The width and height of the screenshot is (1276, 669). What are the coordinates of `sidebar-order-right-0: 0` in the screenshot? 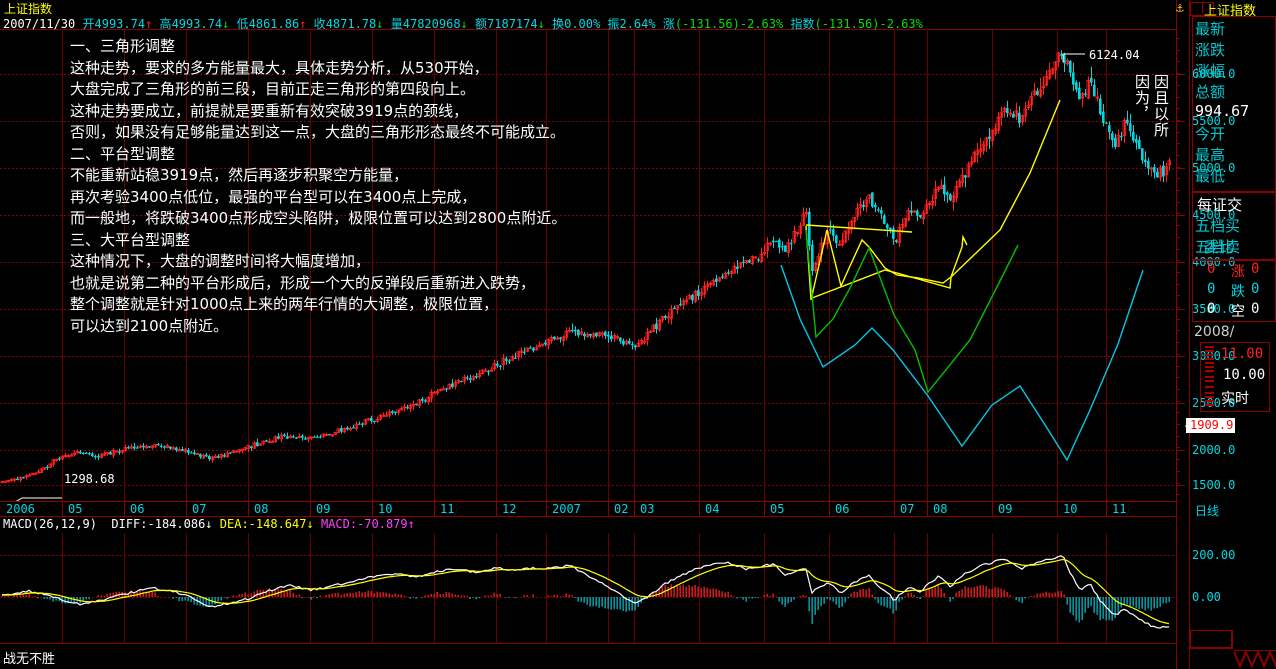 It's located at (1255, 269).